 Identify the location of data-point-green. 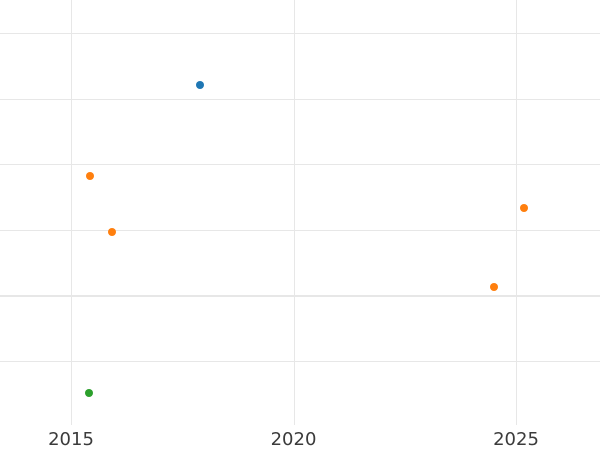
(88, 393).